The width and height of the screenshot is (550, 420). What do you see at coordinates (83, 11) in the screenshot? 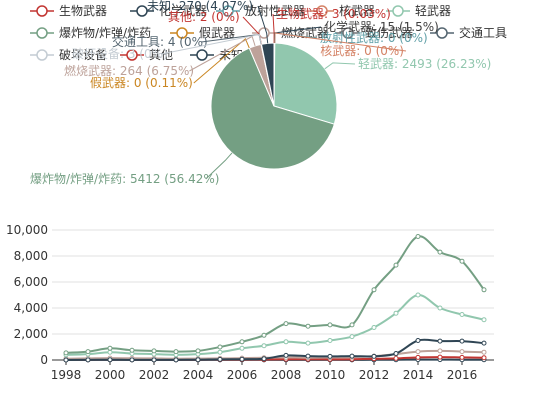
I see `legend-label-0: 生物武器` at bounding box center [83, 11].